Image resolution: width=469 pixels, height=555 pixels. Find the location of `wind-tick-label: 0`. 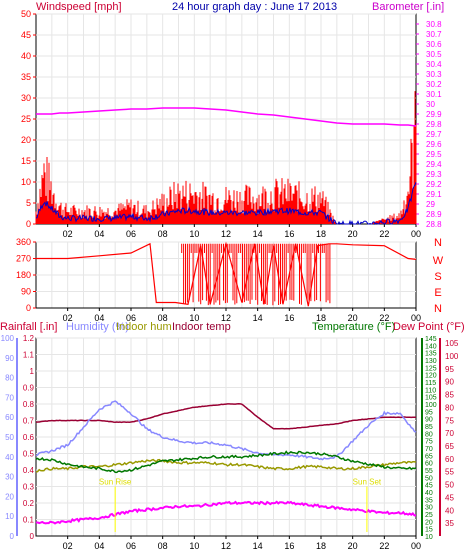

wind-tick-label: 0 is located at coordinates (28, 224).